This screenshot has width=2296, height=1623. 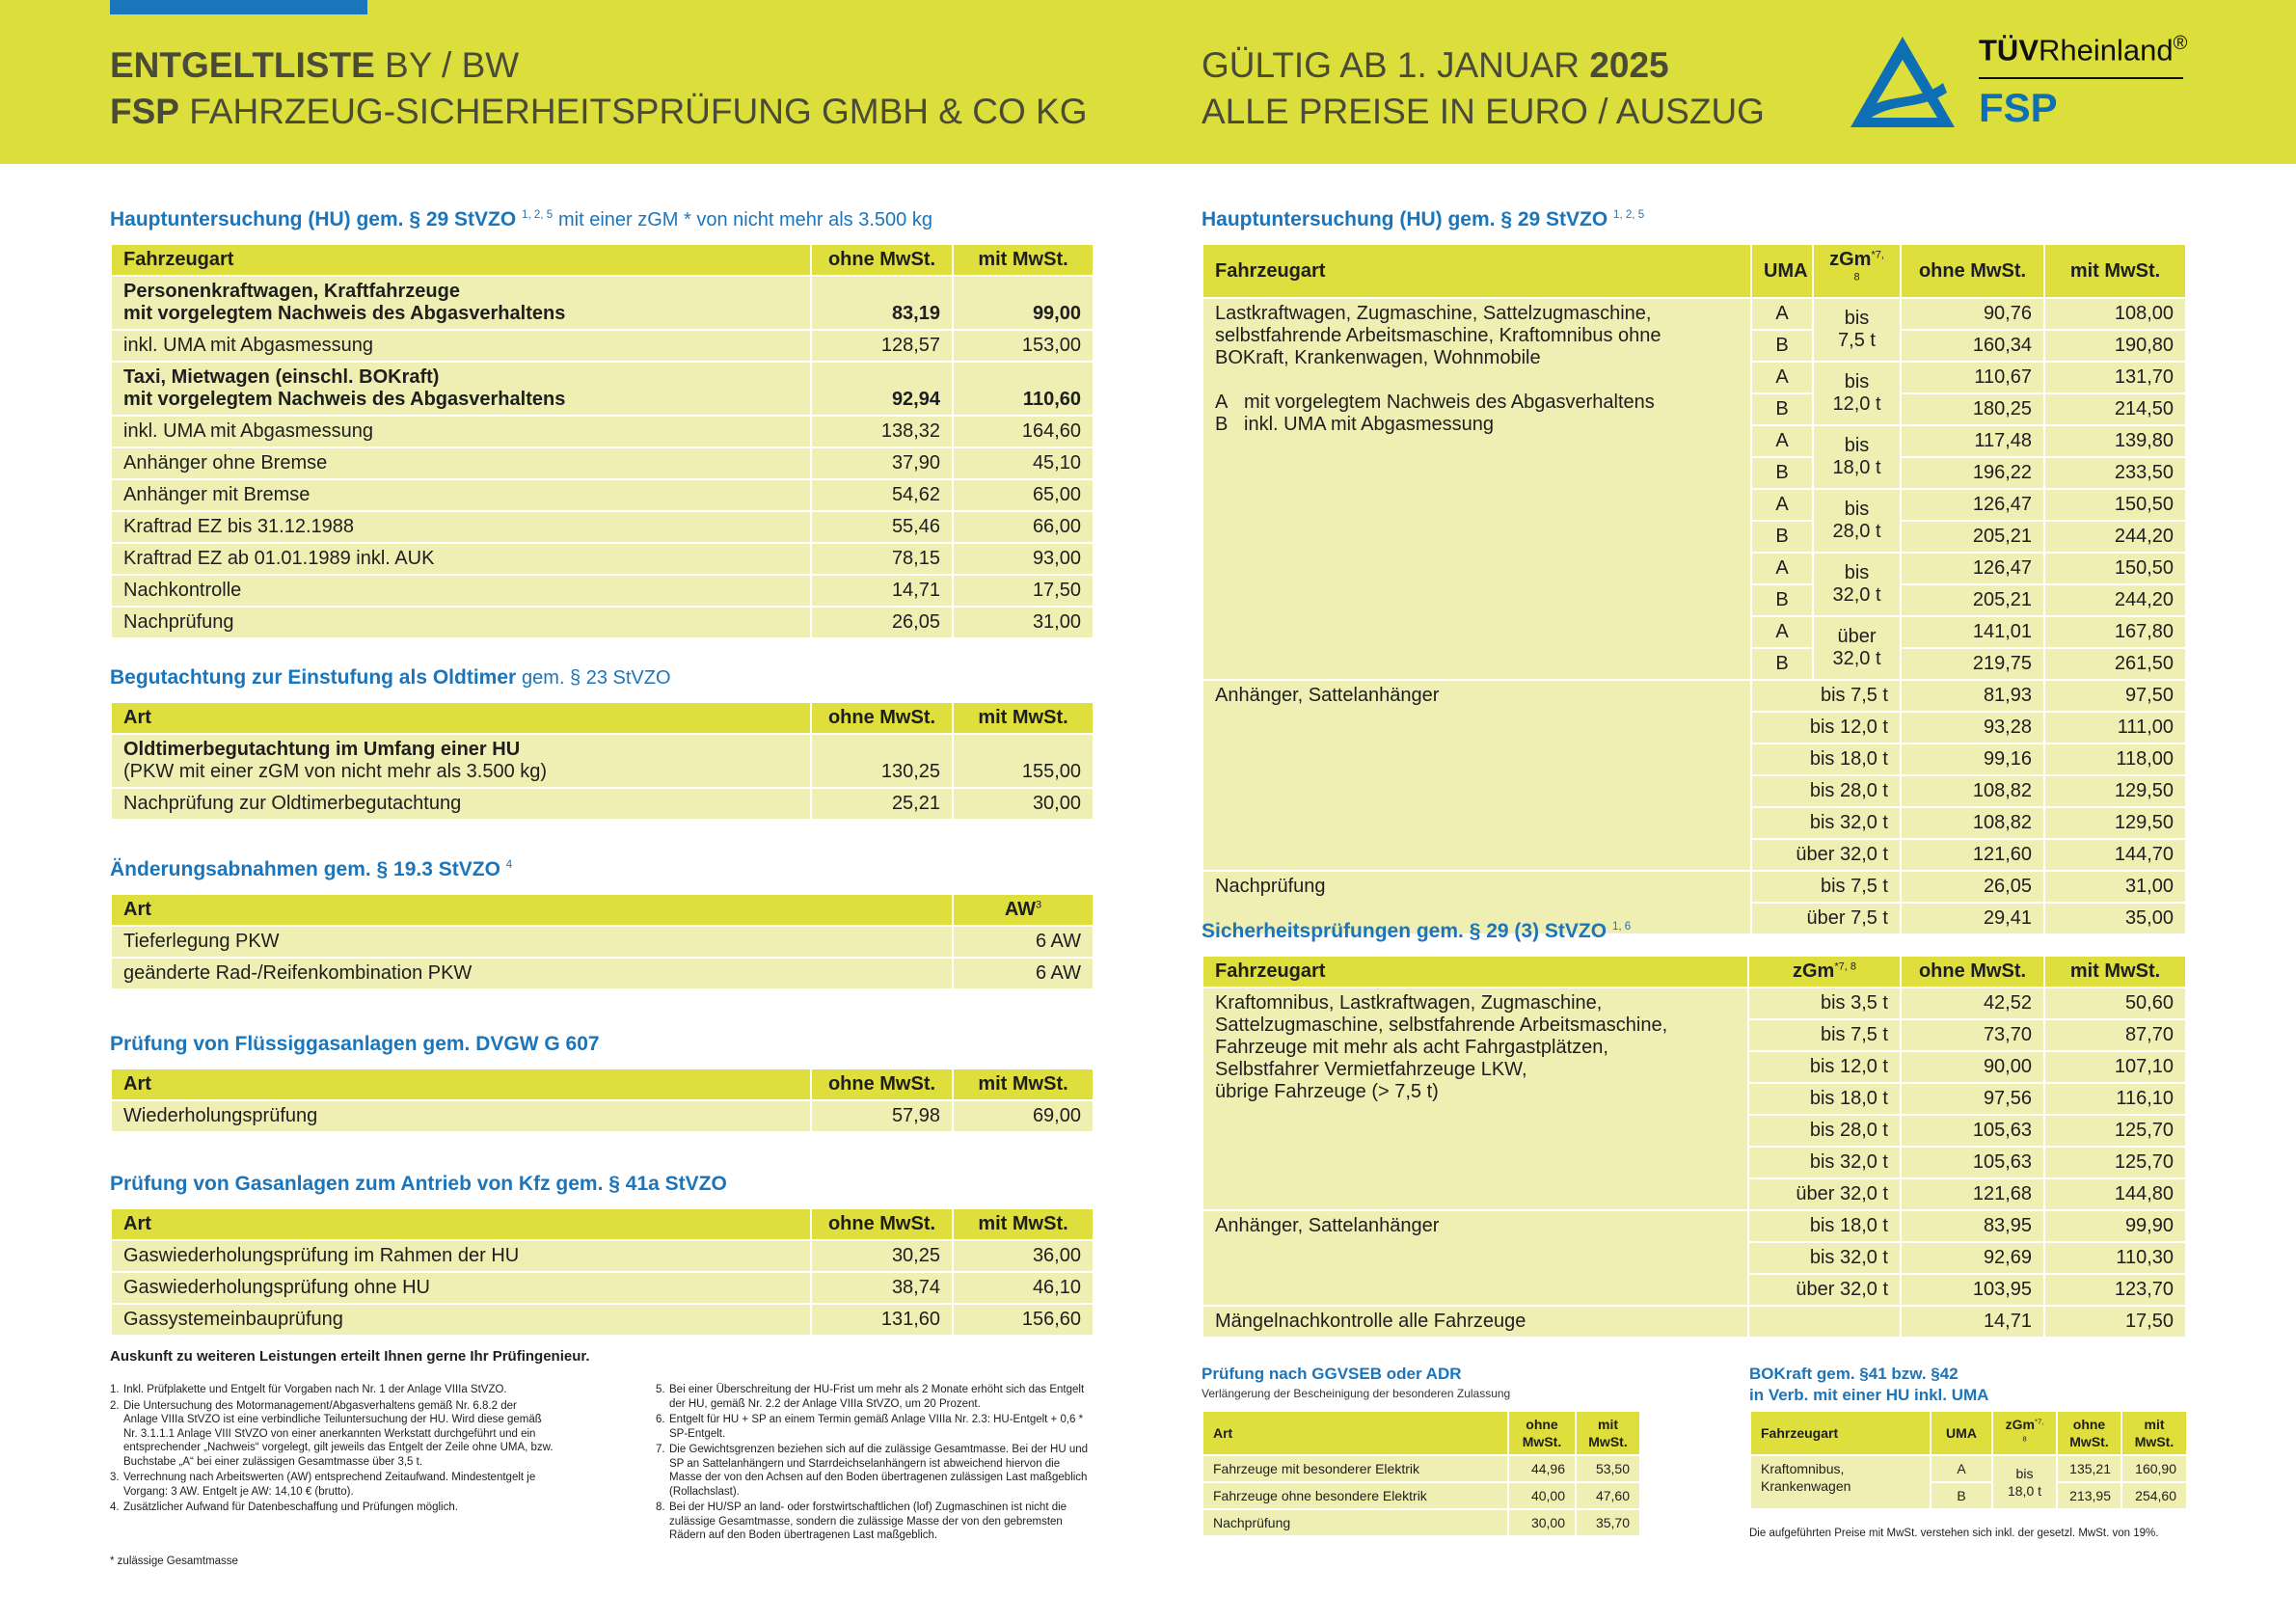 What do you see at coordinates (461, 1116) in the screenshot?
I see `row-label: Wiederholungsprüfung` at bounding box center [461, 1116].